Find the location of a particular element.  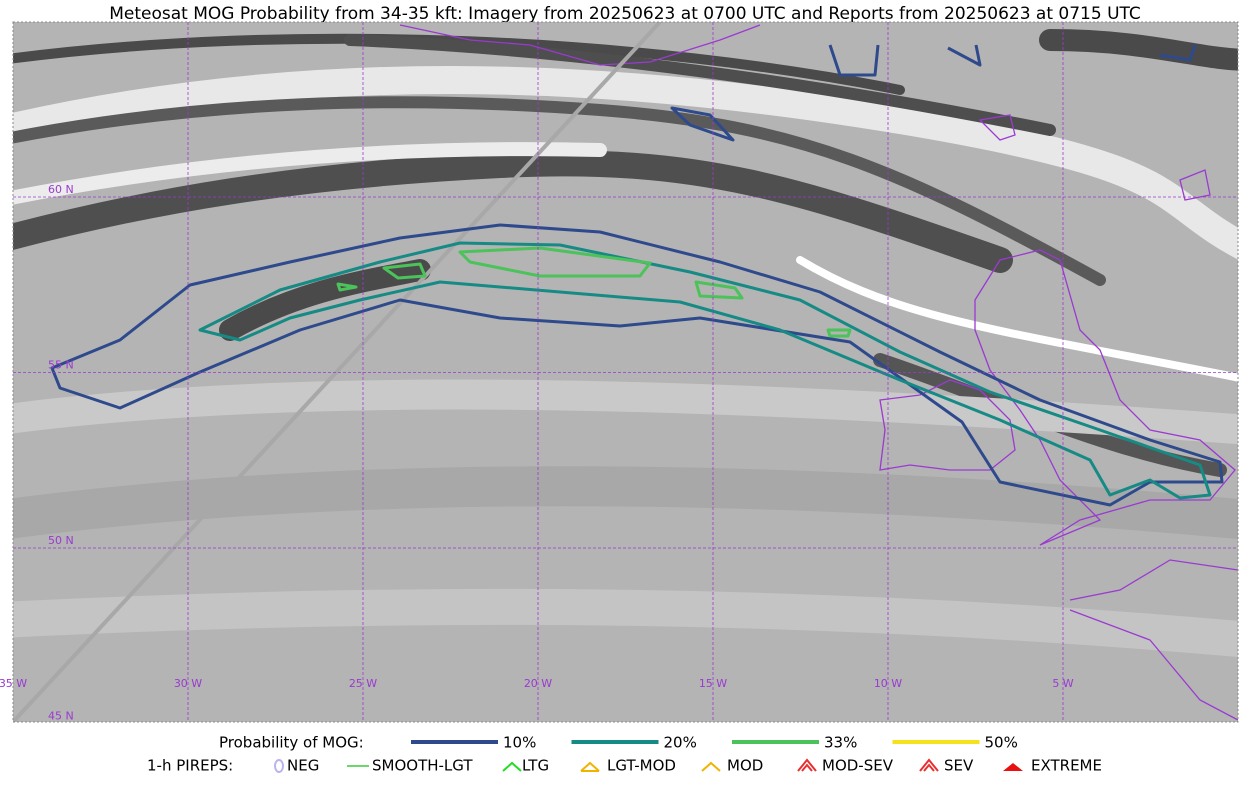

lon-label: 10 W is located at coordinates (888, 683).